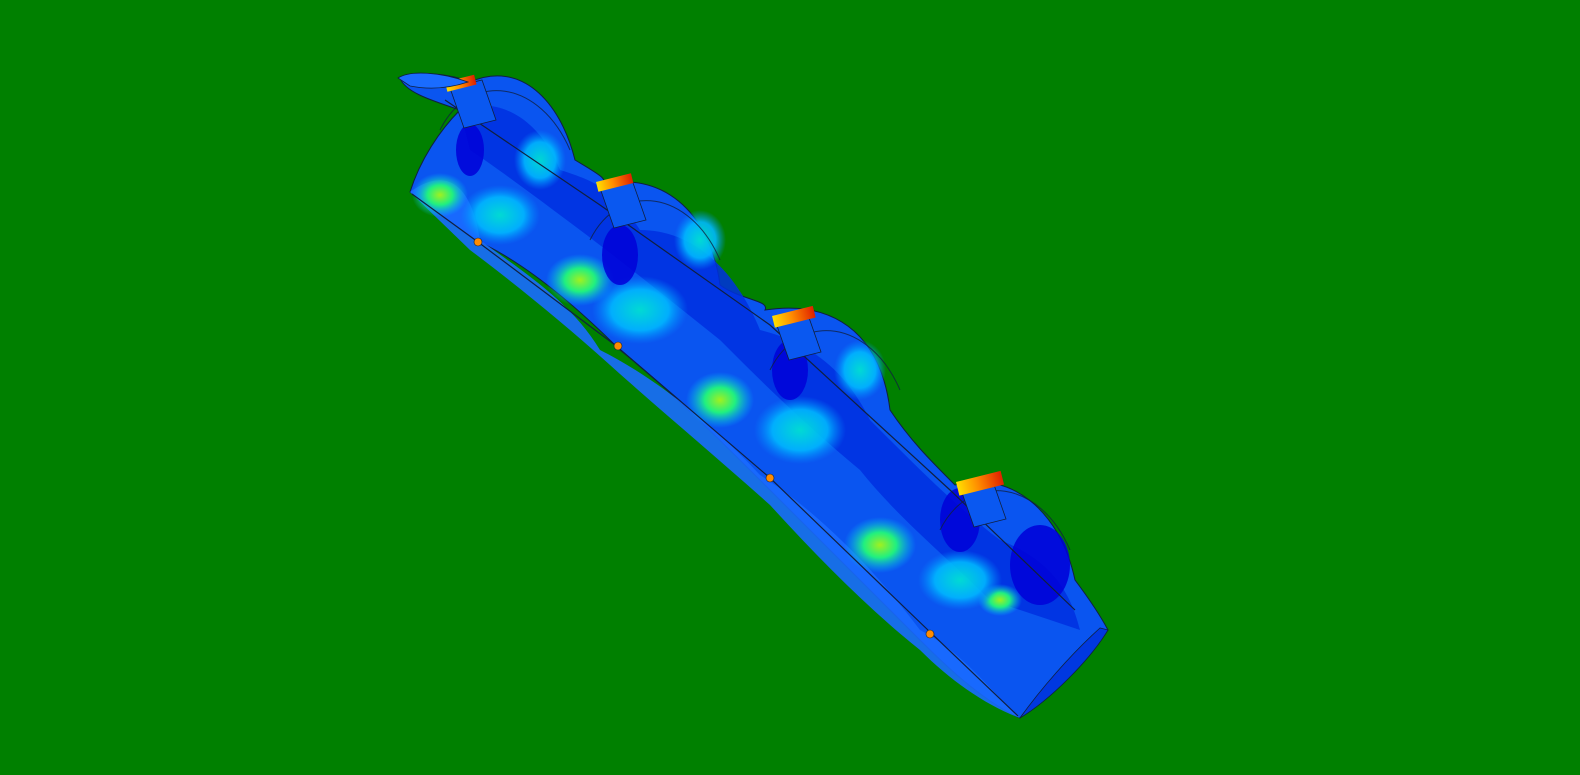  I want to click on tube-end-opening-bottom, so click(1064, 673).